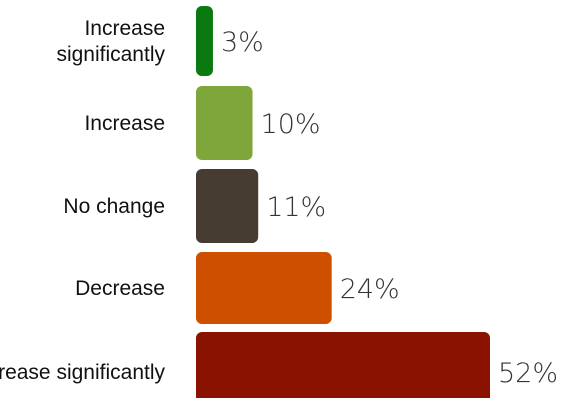 Image resolution: width=576 pixels, height=398 pixels. I want to click on category-label-0: Increase significantly, so click(110, 41).